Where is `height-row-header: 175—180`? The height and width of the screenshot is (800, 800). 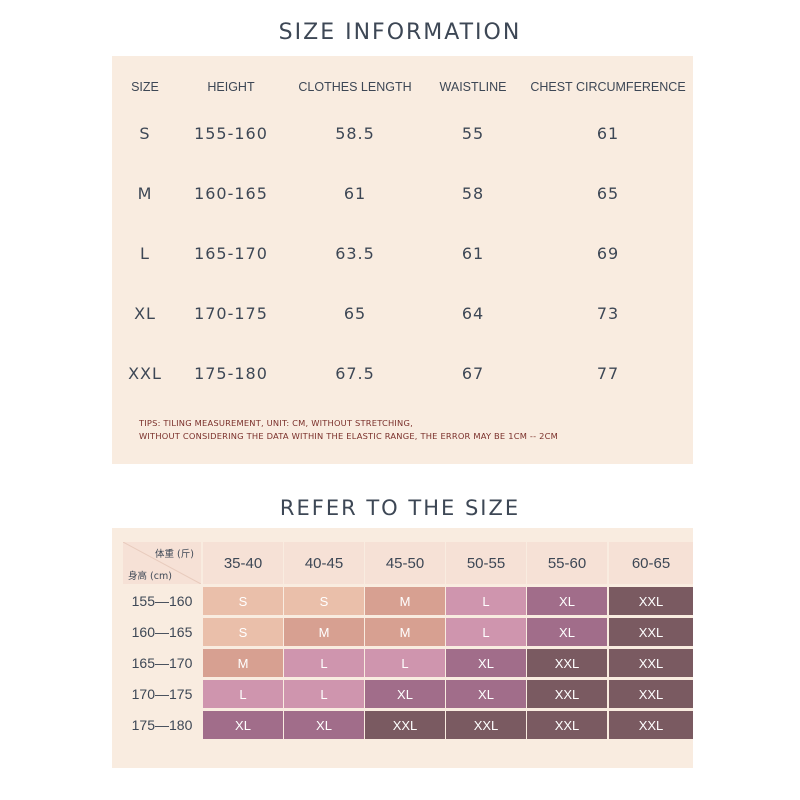 height-row-header: 175—180 is located at coordinates (162, 725).